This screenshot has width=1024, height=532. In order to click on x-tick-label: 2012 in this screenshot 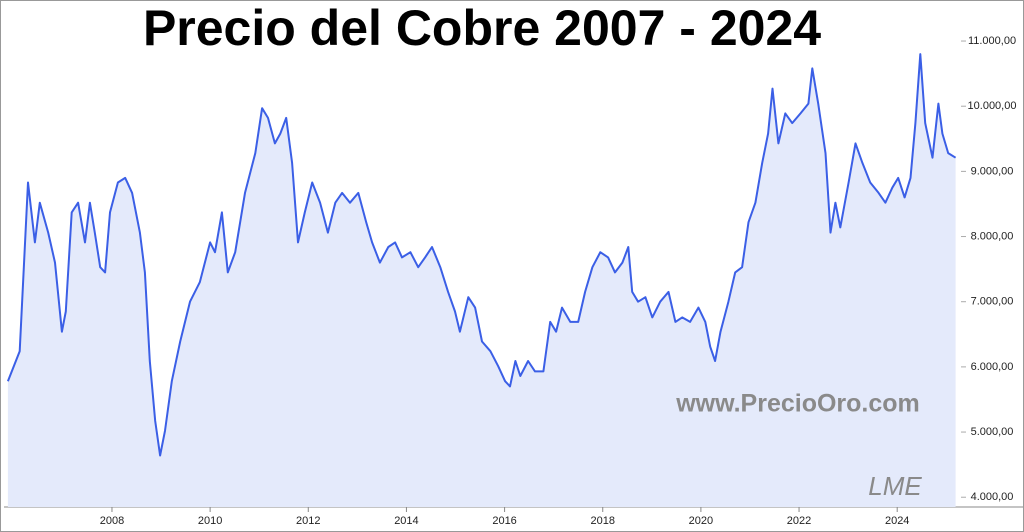, I will do `click(308, 521)`.